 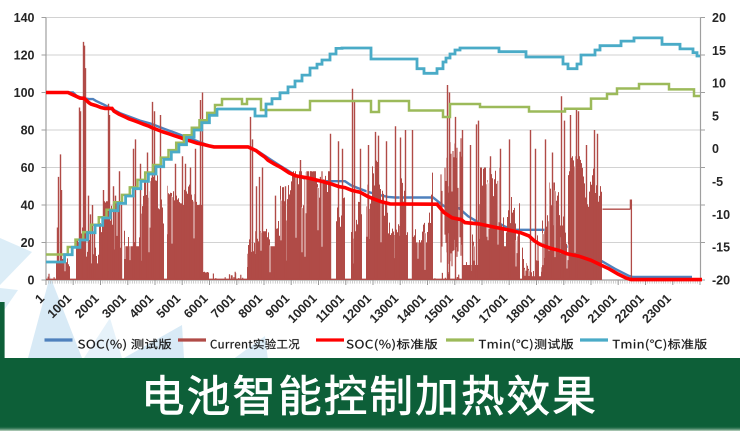 I want to click on svg-text: 80, so click(x=28, y=131).